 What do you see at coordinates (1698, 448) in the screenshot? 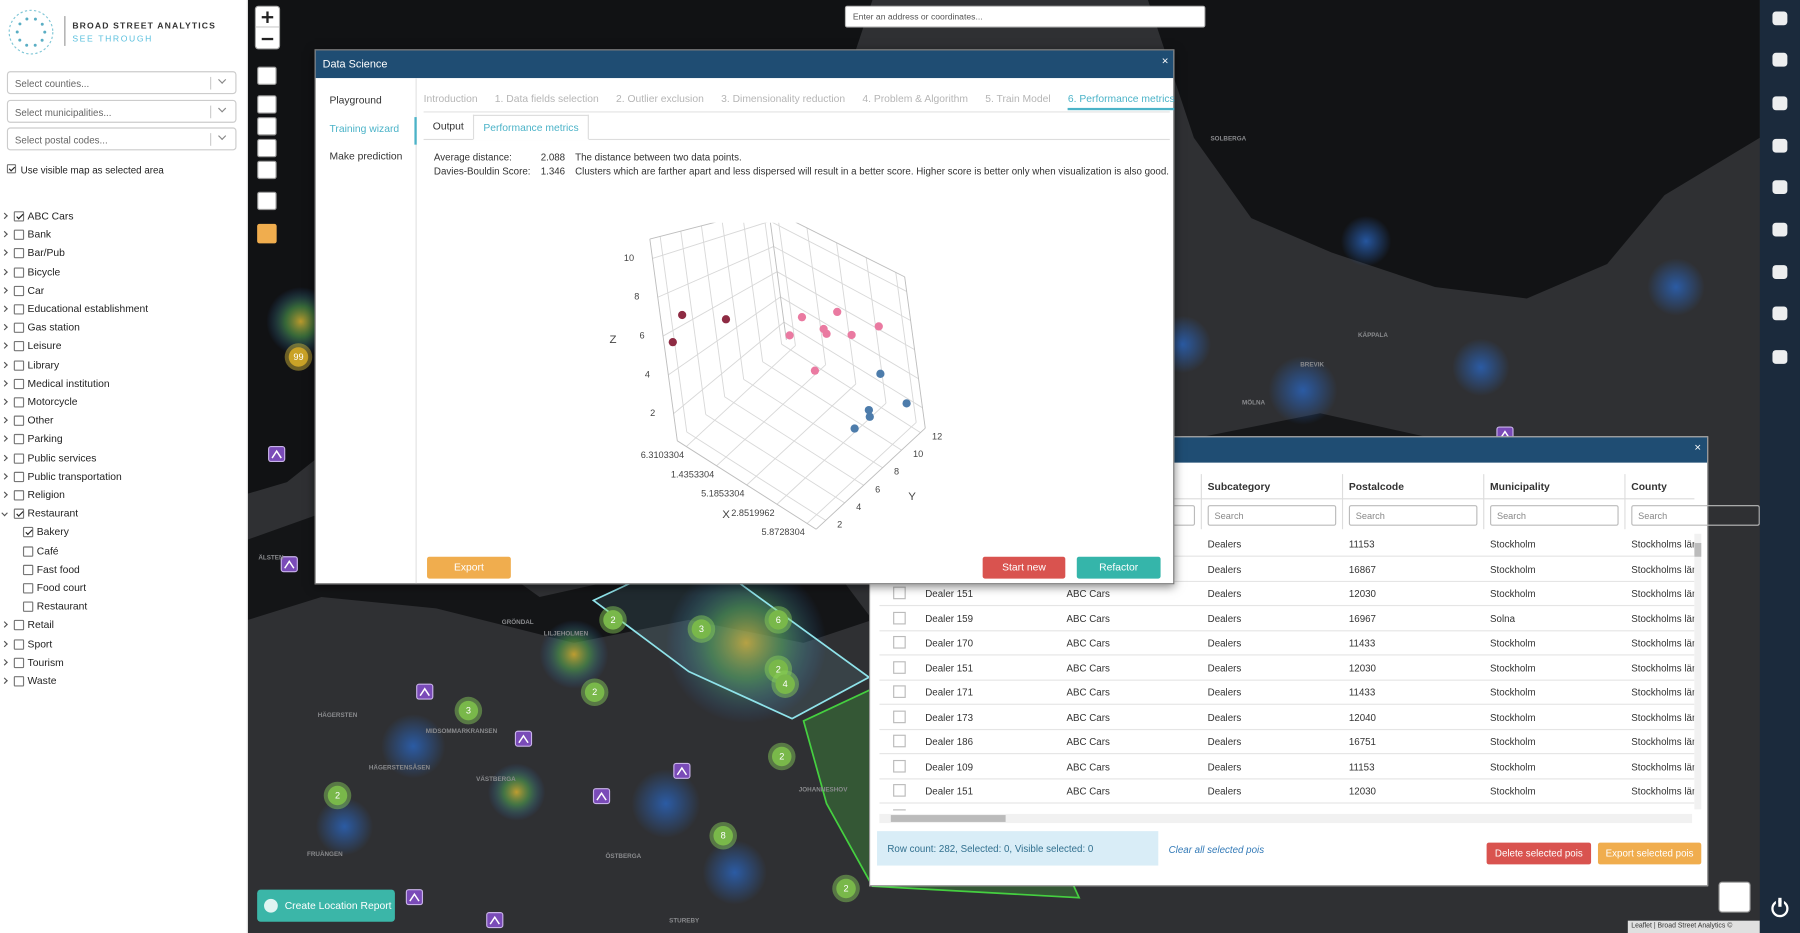
I see `panel-close: ×` at bounding box center [1698, 448].